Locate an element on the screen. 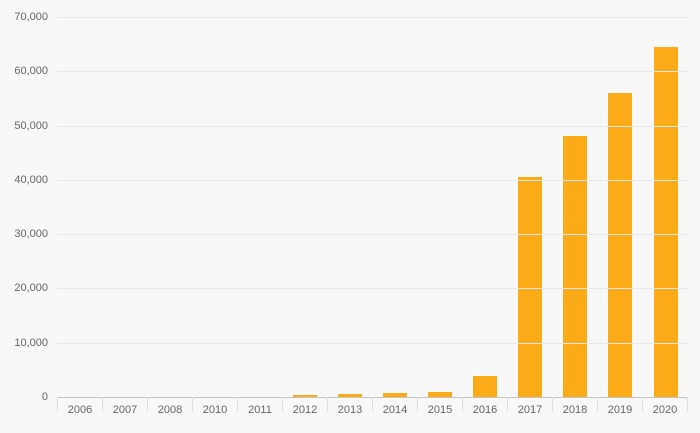 The image size is (700, 433). y-axis-tick-label: 50,000 is located at coordinates (31, 125).